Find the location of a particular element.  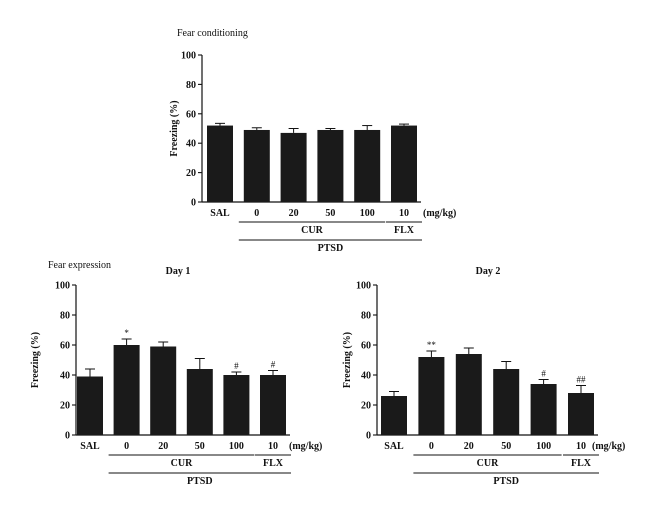

chart-title: Day 2 is located at coordinates (488, 271).